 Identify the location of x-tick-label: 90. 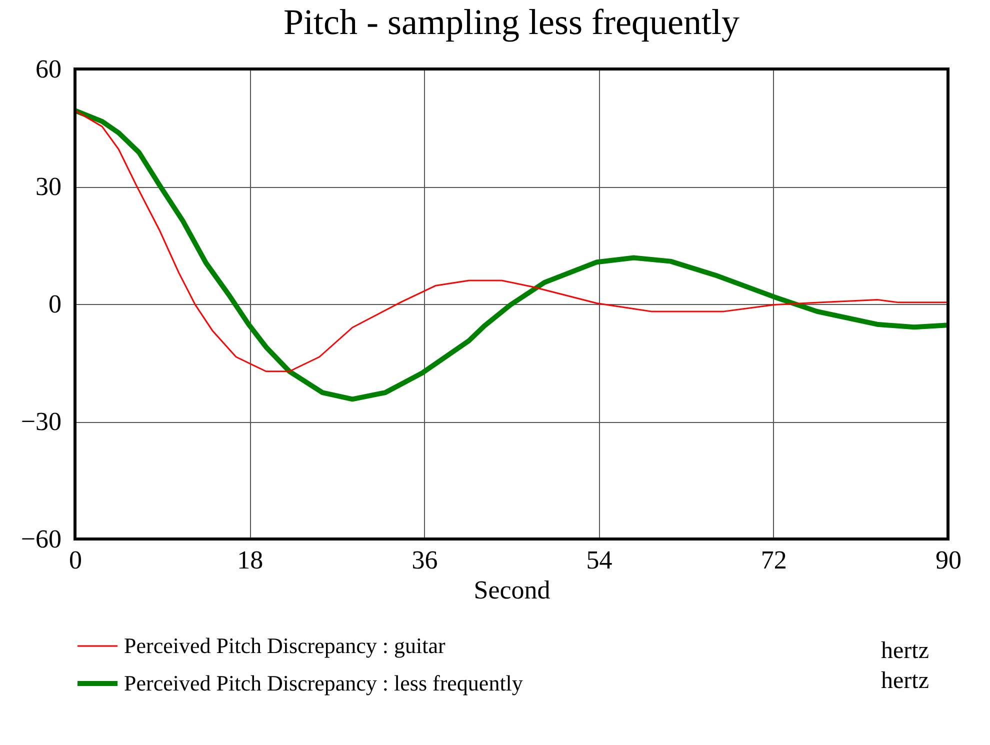
(949, 560).